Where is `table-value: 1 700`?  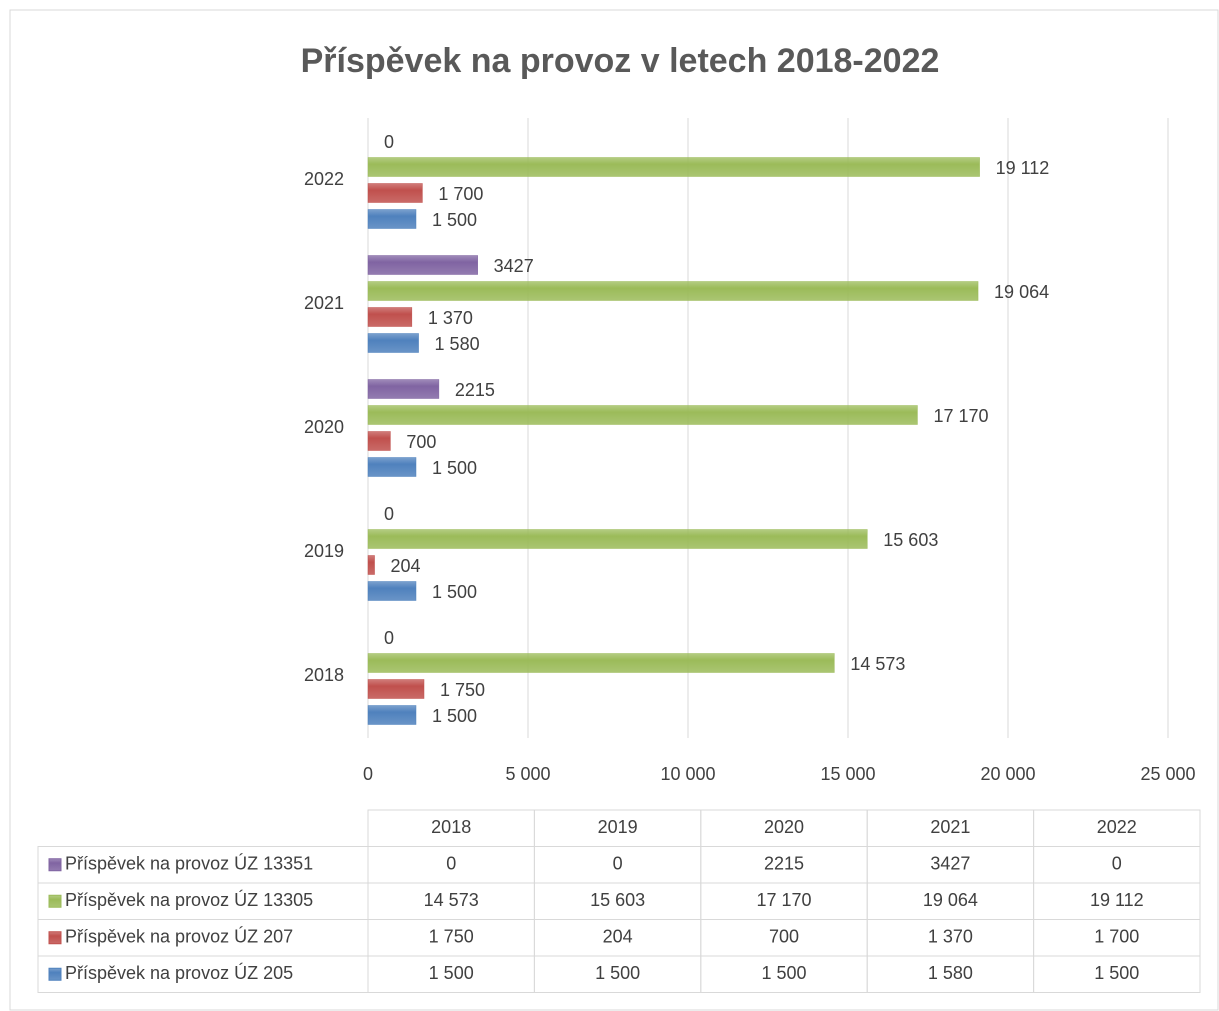 table-value: 1 700 is located at coordinates (1116, 937).